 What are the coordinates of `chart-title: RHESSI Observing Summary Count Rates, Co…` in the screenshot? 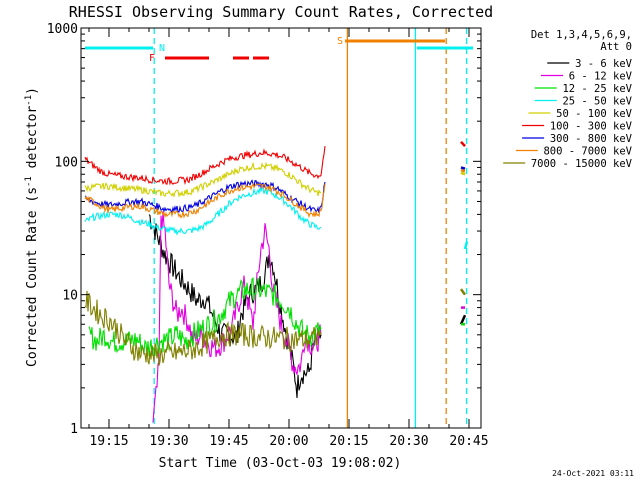 It's located at (281, 12).